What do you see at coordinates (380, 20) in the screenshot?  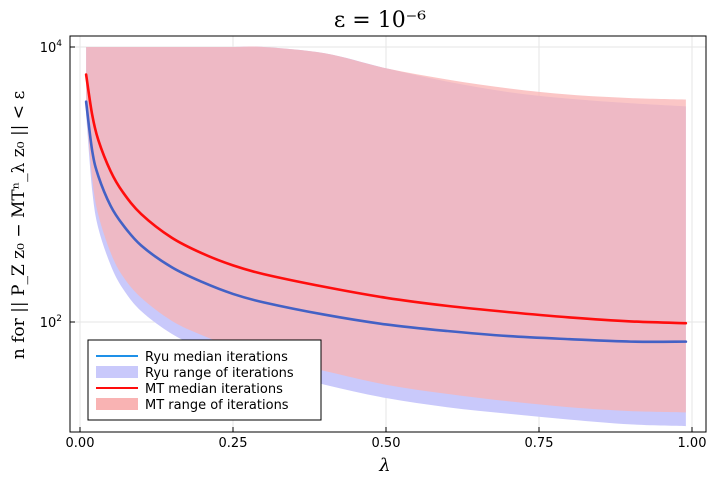 I see `chart-title: ε = 10⁻⁶` at bounding box center [380, 20].